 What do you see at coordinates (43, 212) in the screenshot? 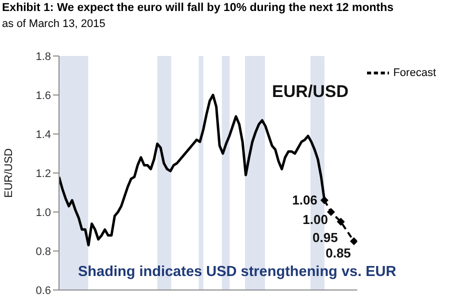
I see `y-tick-label: 1.0` at bounding box center [43, 212].